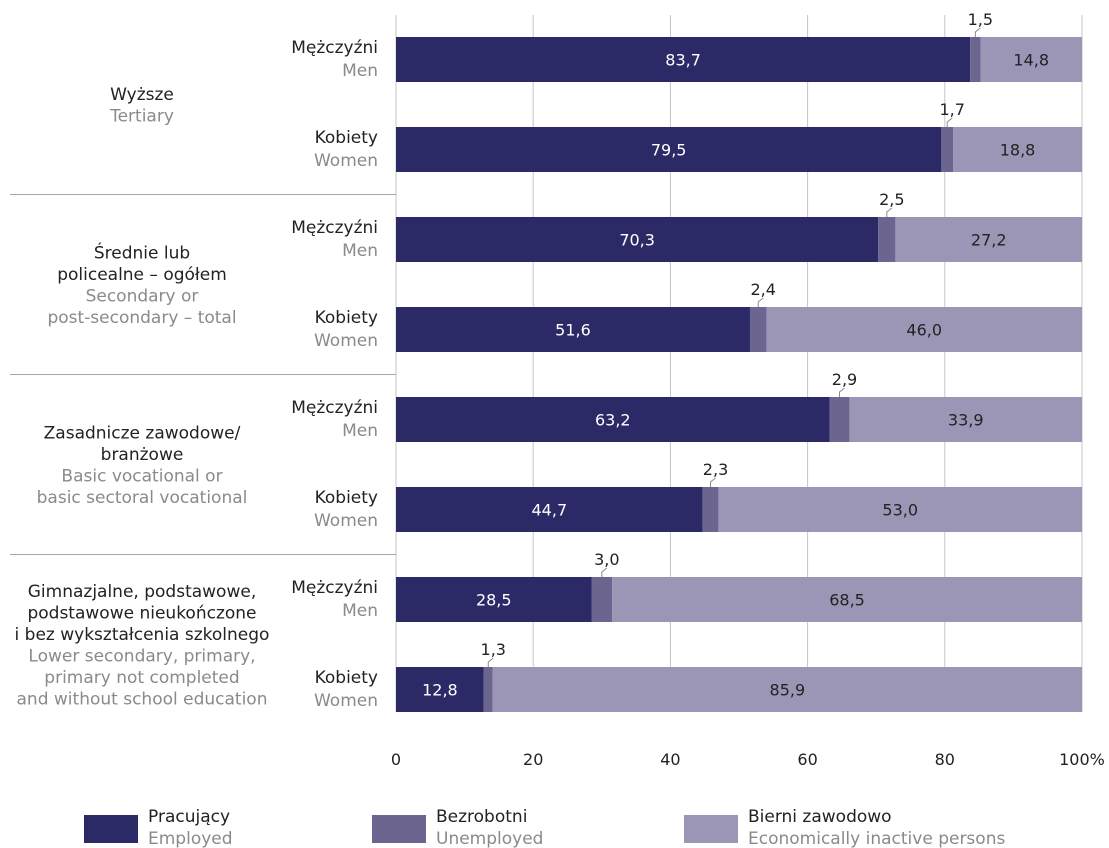 The image size is (1109, 848). I want to click on data-label: 18,8, so click(1018, 150).